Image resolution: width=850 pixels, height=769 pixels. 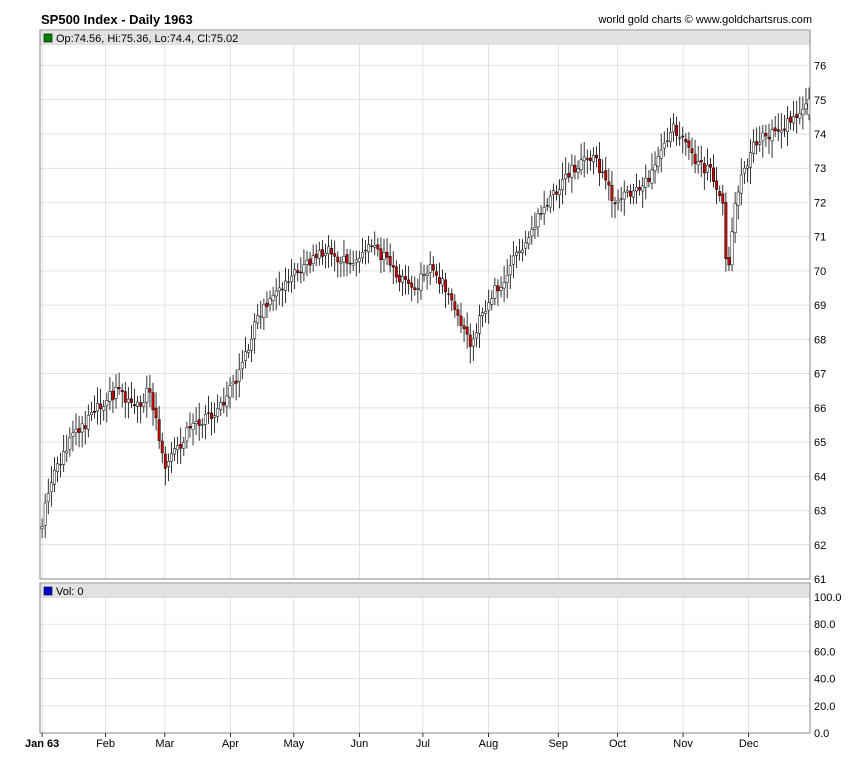 I want to click on price-y-tick-label: 61, so click(x=820, y=580).